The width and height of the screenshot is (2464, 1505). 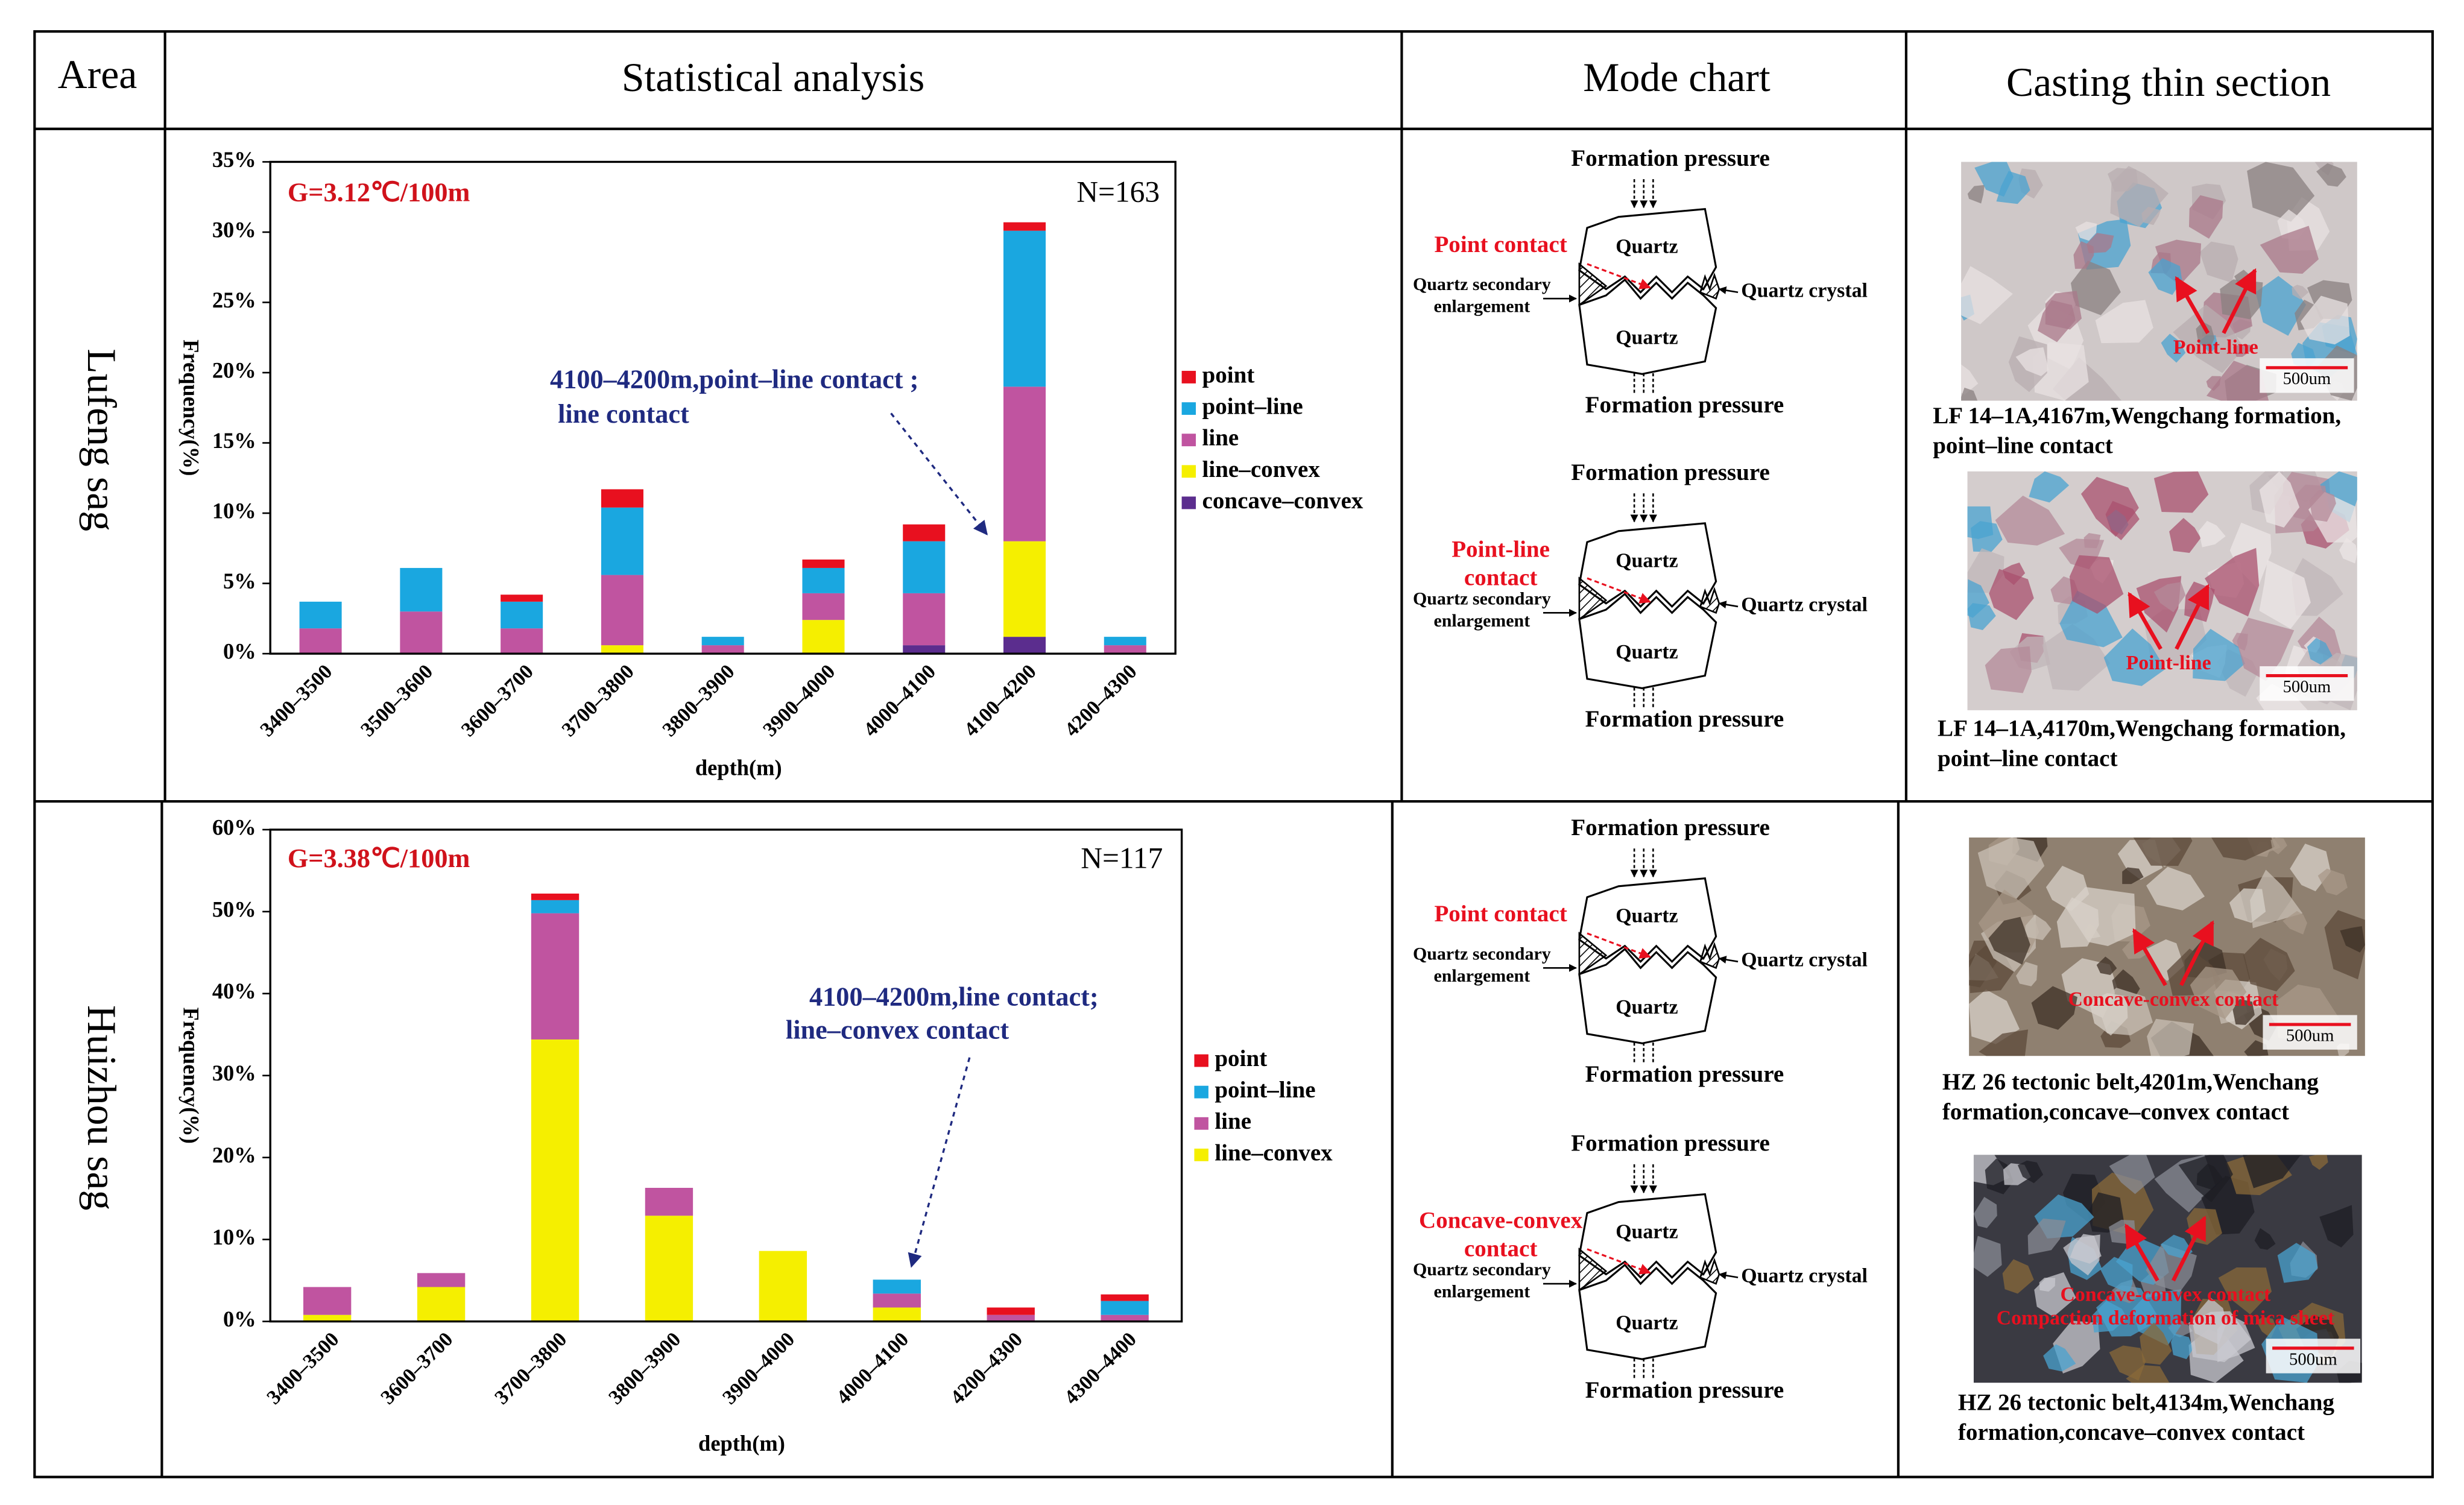 What do you see at coordinates (741, 1443) in the screenshot?
I see `x-axis-label: depth(m)` at bounding box center [741, 1443].